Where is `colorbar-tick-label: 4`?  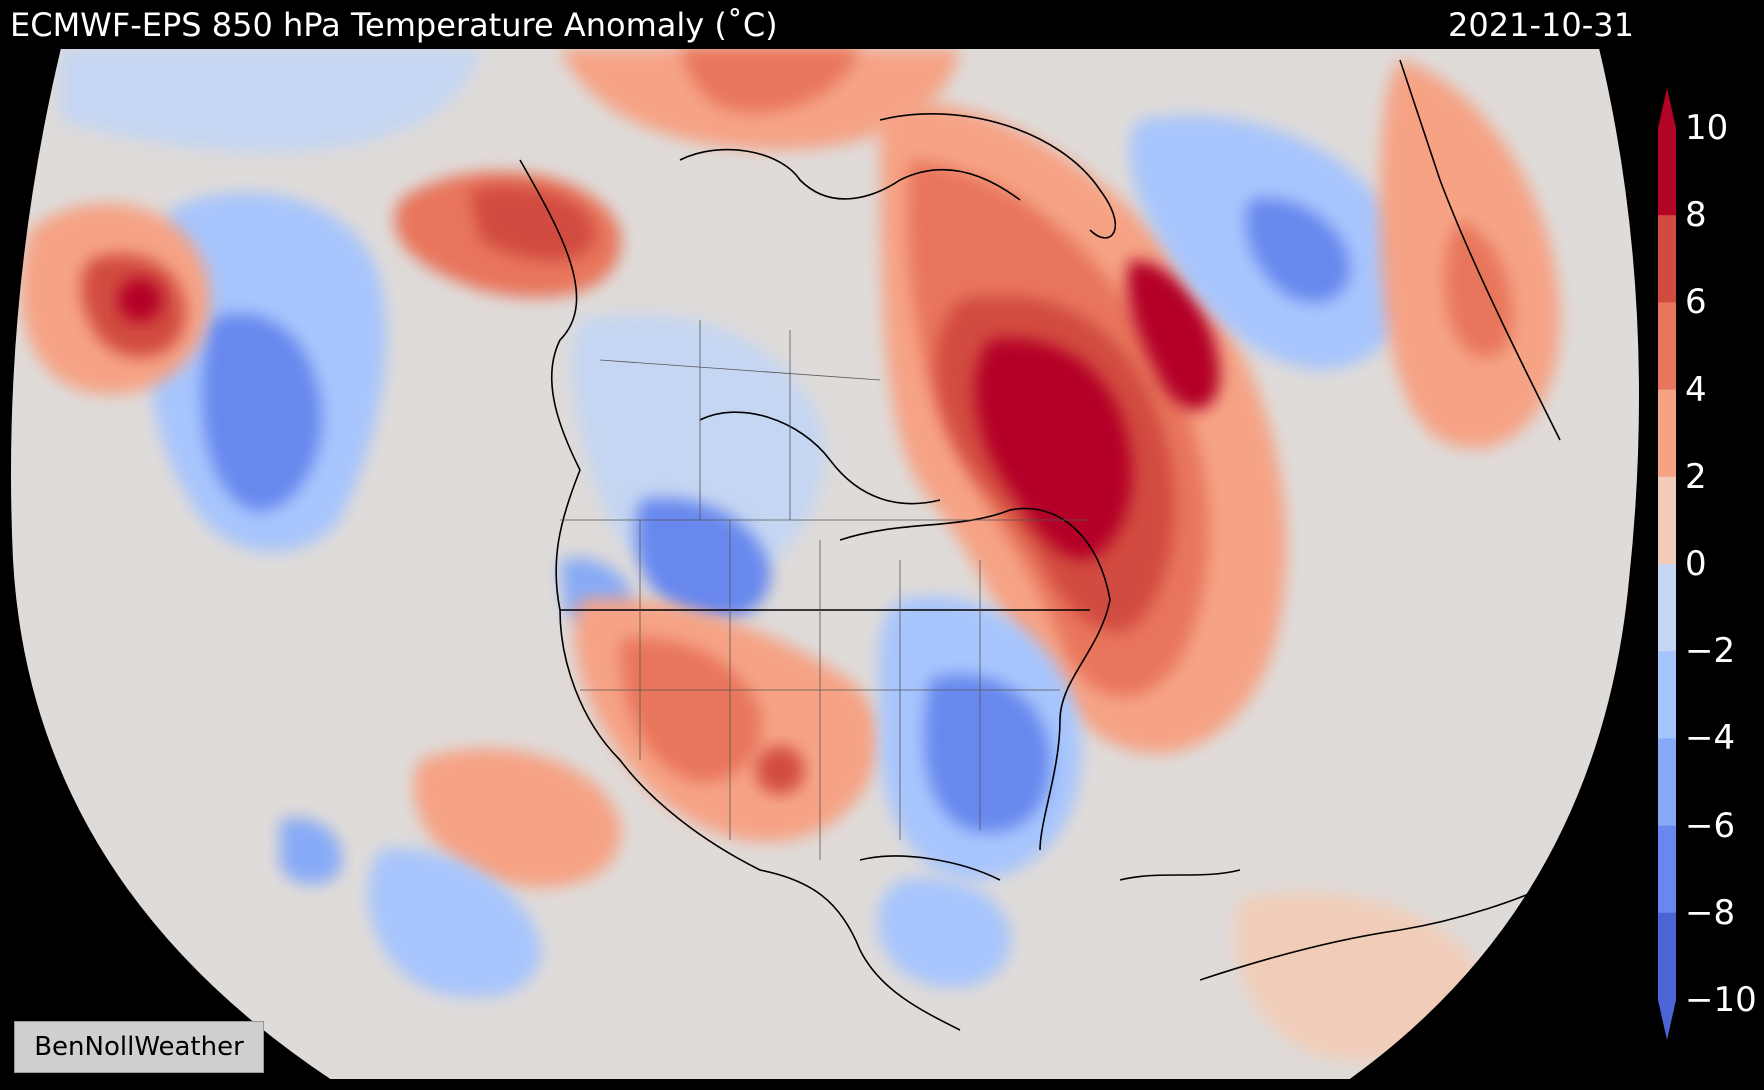 colorbar-tick-label: 4 is located at coordinates (1696, 389).